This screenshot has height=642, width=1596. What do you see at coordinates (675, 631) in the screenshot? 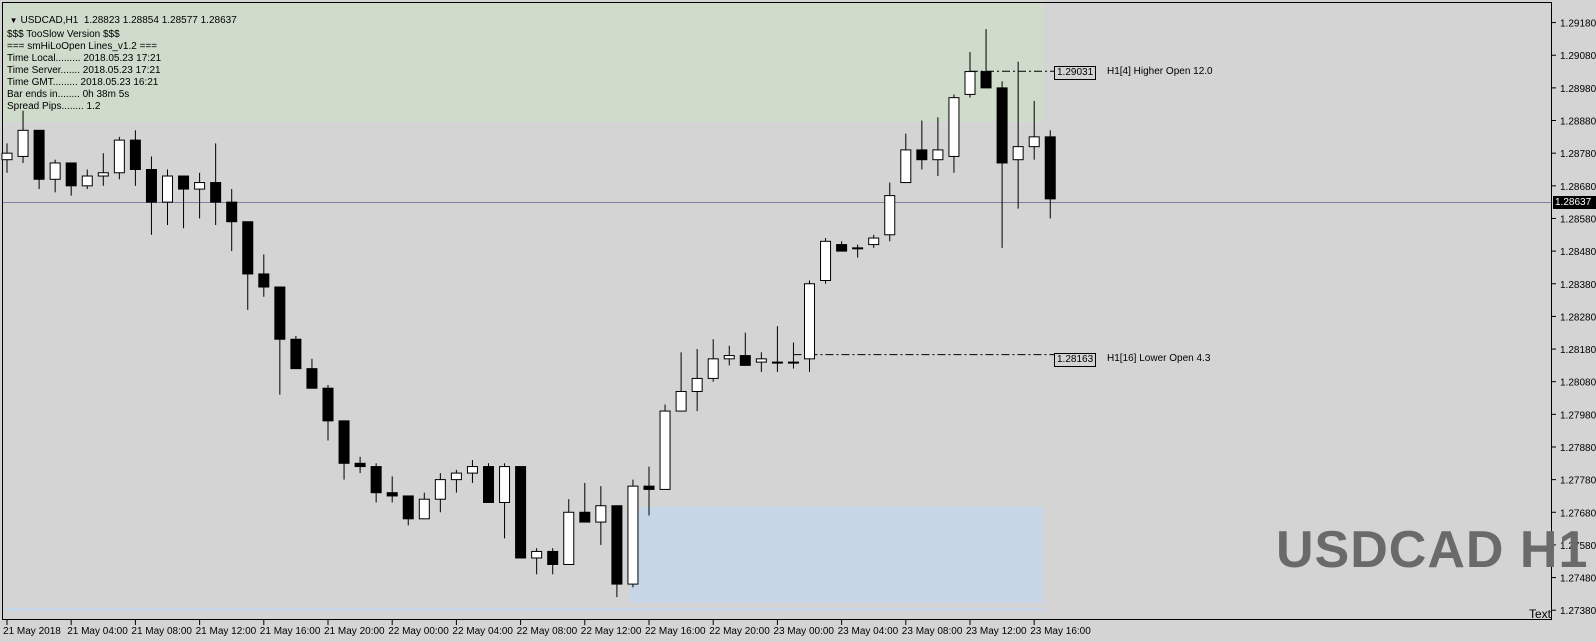
I see `time-tick-label: 22 May 16:00` at bounding box center [675, 631].